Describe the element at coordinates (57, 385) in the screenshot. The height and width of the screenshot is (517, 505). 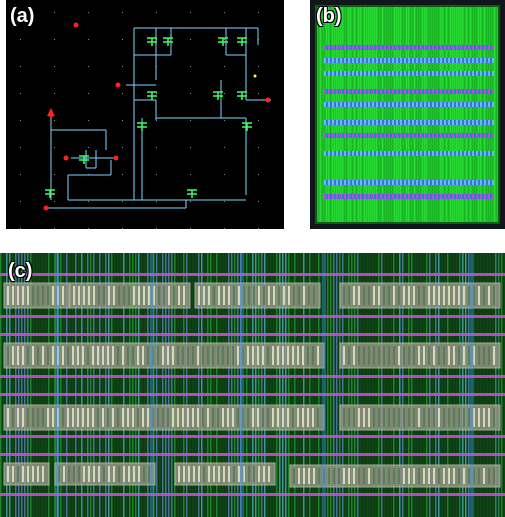
I see `via-strap` at that location.